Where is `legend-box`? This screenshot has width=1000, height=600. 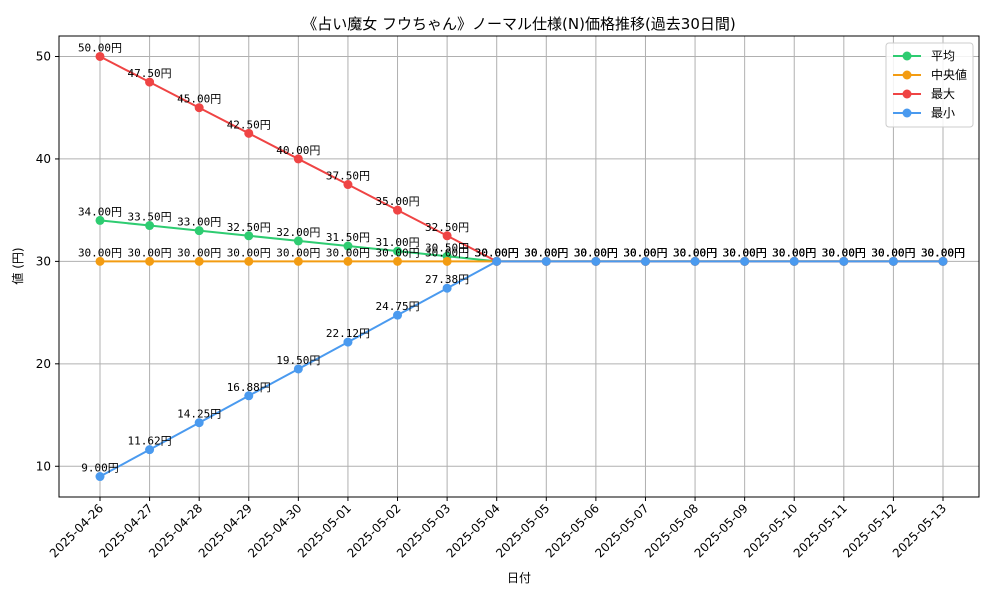 legend-box is located at coordinates (929, 85).